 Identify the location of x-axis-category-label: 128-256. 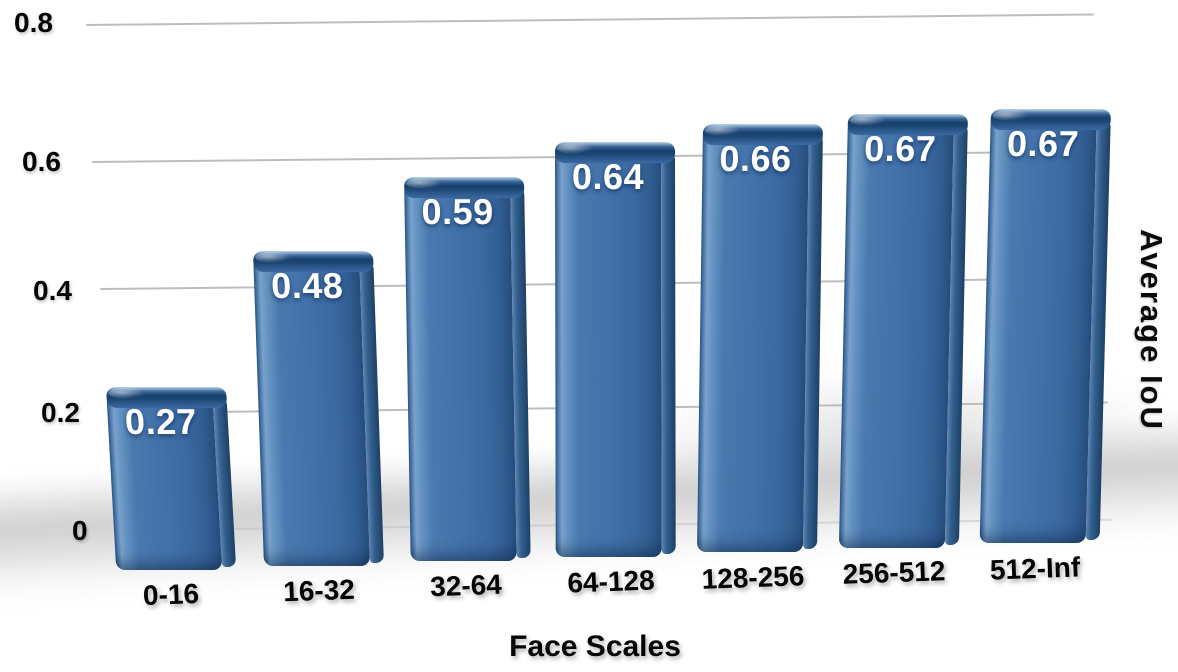
(753, 577).